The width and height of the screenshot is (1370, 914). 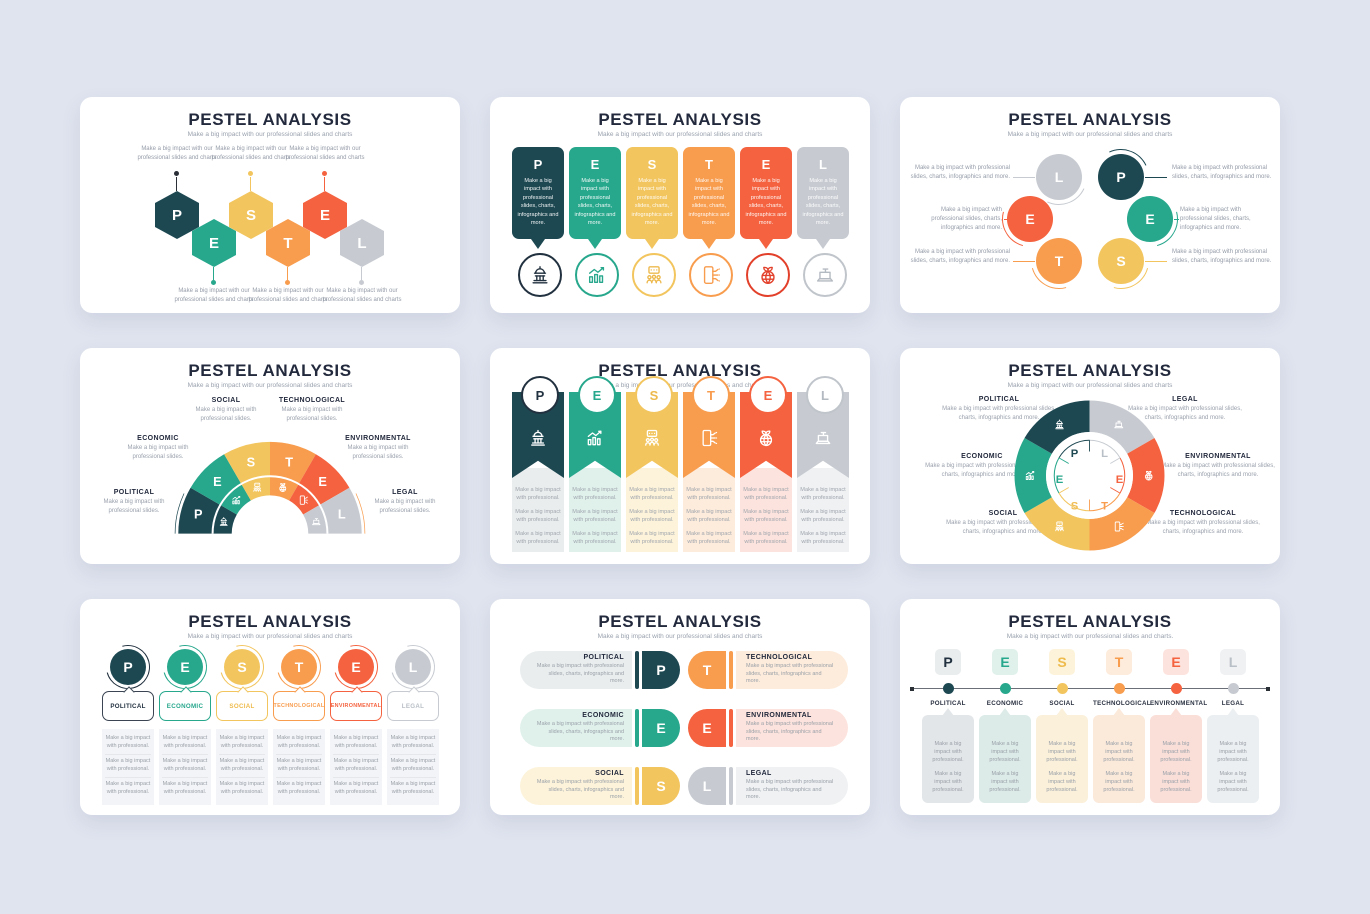 What do you see at coordinates (654, 275) in the screenshot?
I see `audience-people-icon` at bounding box center [654, 275].